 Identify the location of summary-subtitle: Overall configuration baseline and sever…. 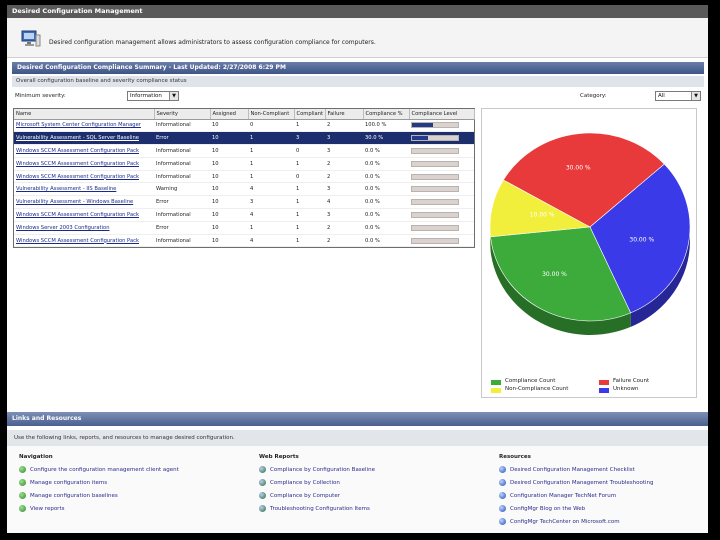
(358, 81).